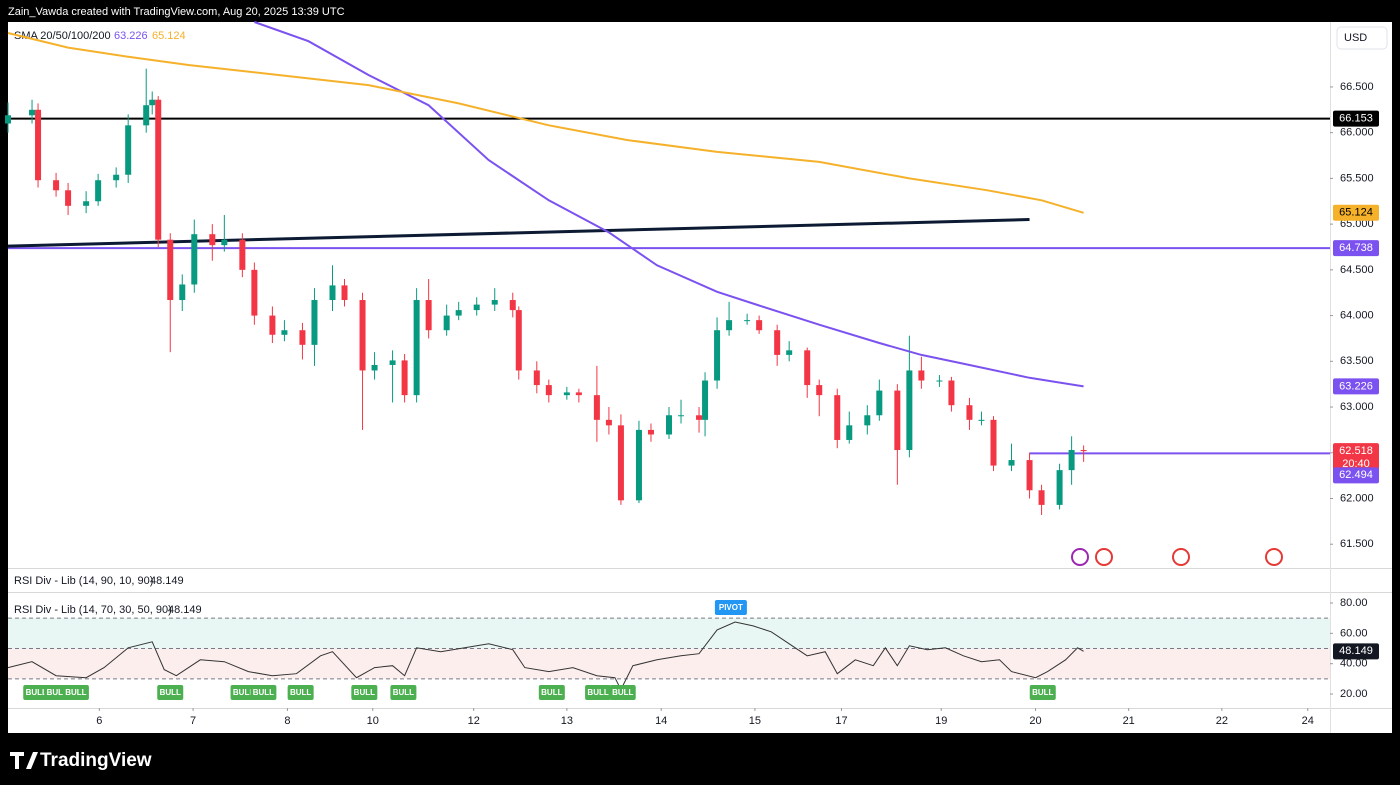 This screenshot has height=785, width=1400. I want to click on indicator-title: RSI Div - Lib (14, 90, 10, 90), so click(83, 581).